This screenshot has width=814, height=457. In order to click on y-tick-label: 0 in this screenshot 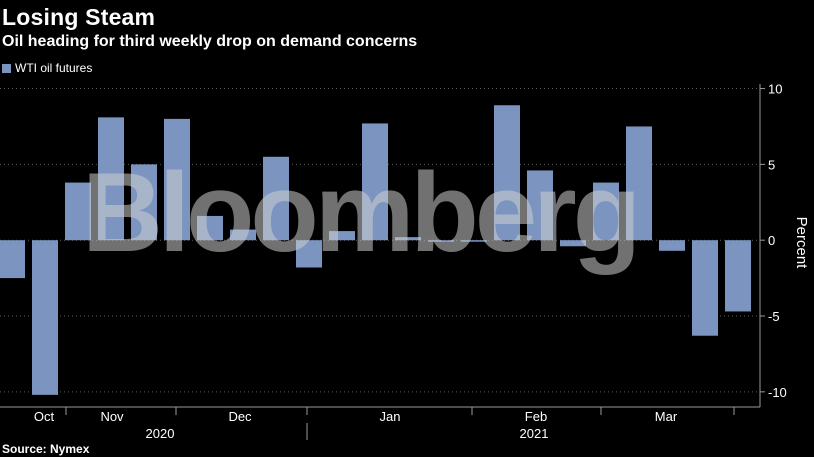, I will do `click(771, 240)`.